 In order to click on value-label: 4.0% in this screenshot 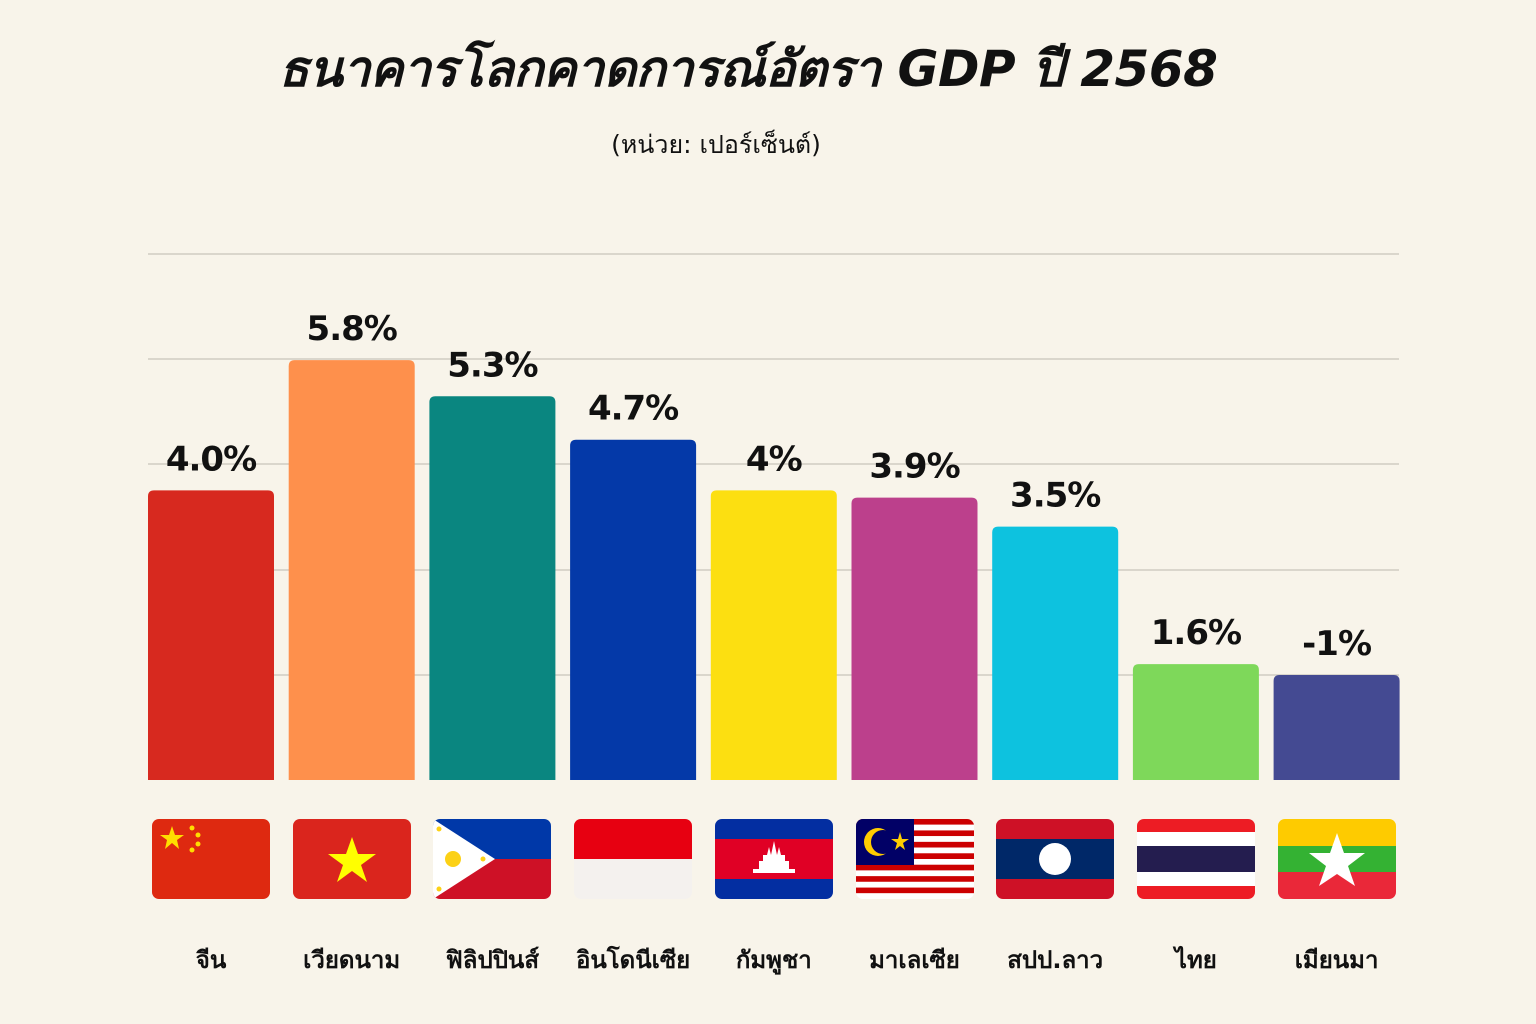, I will do `click(211, 459)`.